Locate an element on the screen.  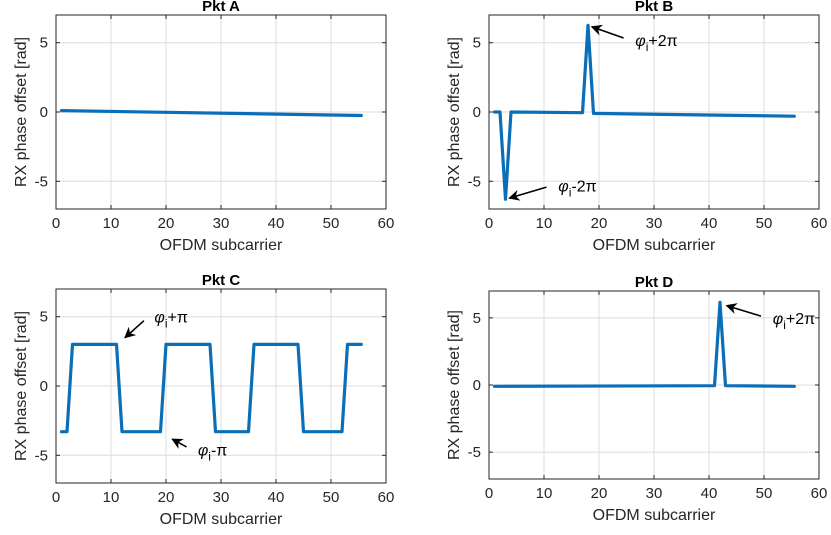
chart-title: Pkt A is located at coordinates (221, 7).